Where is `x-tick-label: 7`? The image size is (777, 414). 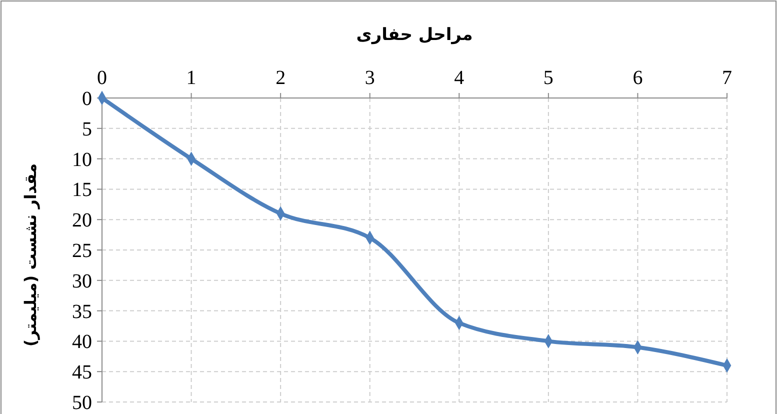 x-tick-label: 7 is located at coordinates (727, 78).